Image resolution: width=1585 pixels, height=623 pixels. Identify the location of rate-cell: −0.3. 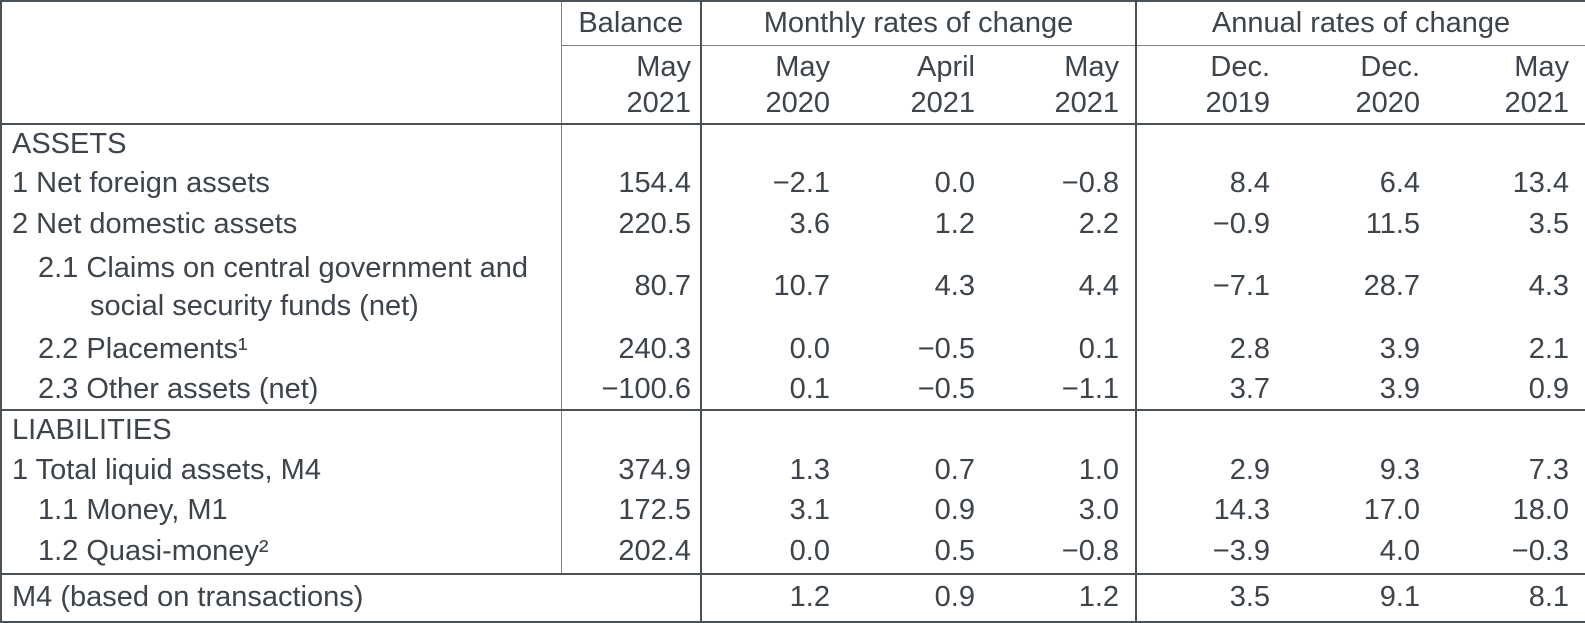
(1510, 552).